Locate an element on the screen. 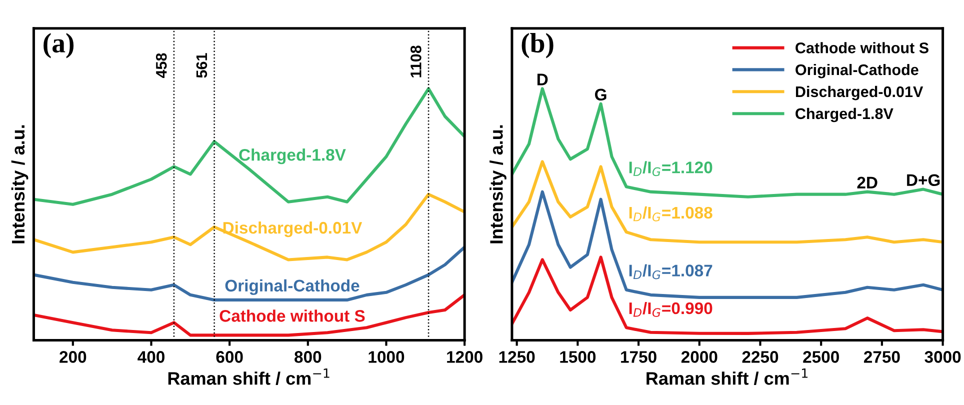 The width and height of the screenshot is (964, 405). legend-label: Charged-1.8V is located at coordinates (845, 115).